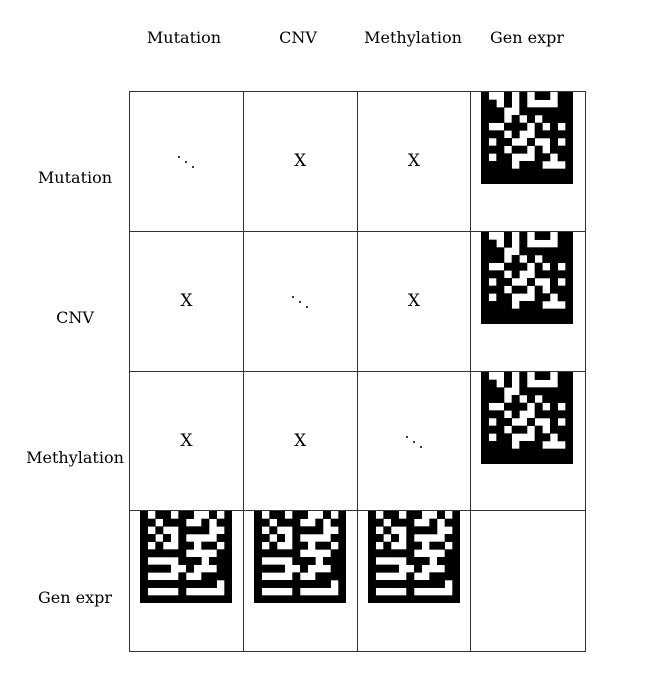  I want to click on column-label-mutation: Mutation, so click(184, 37).